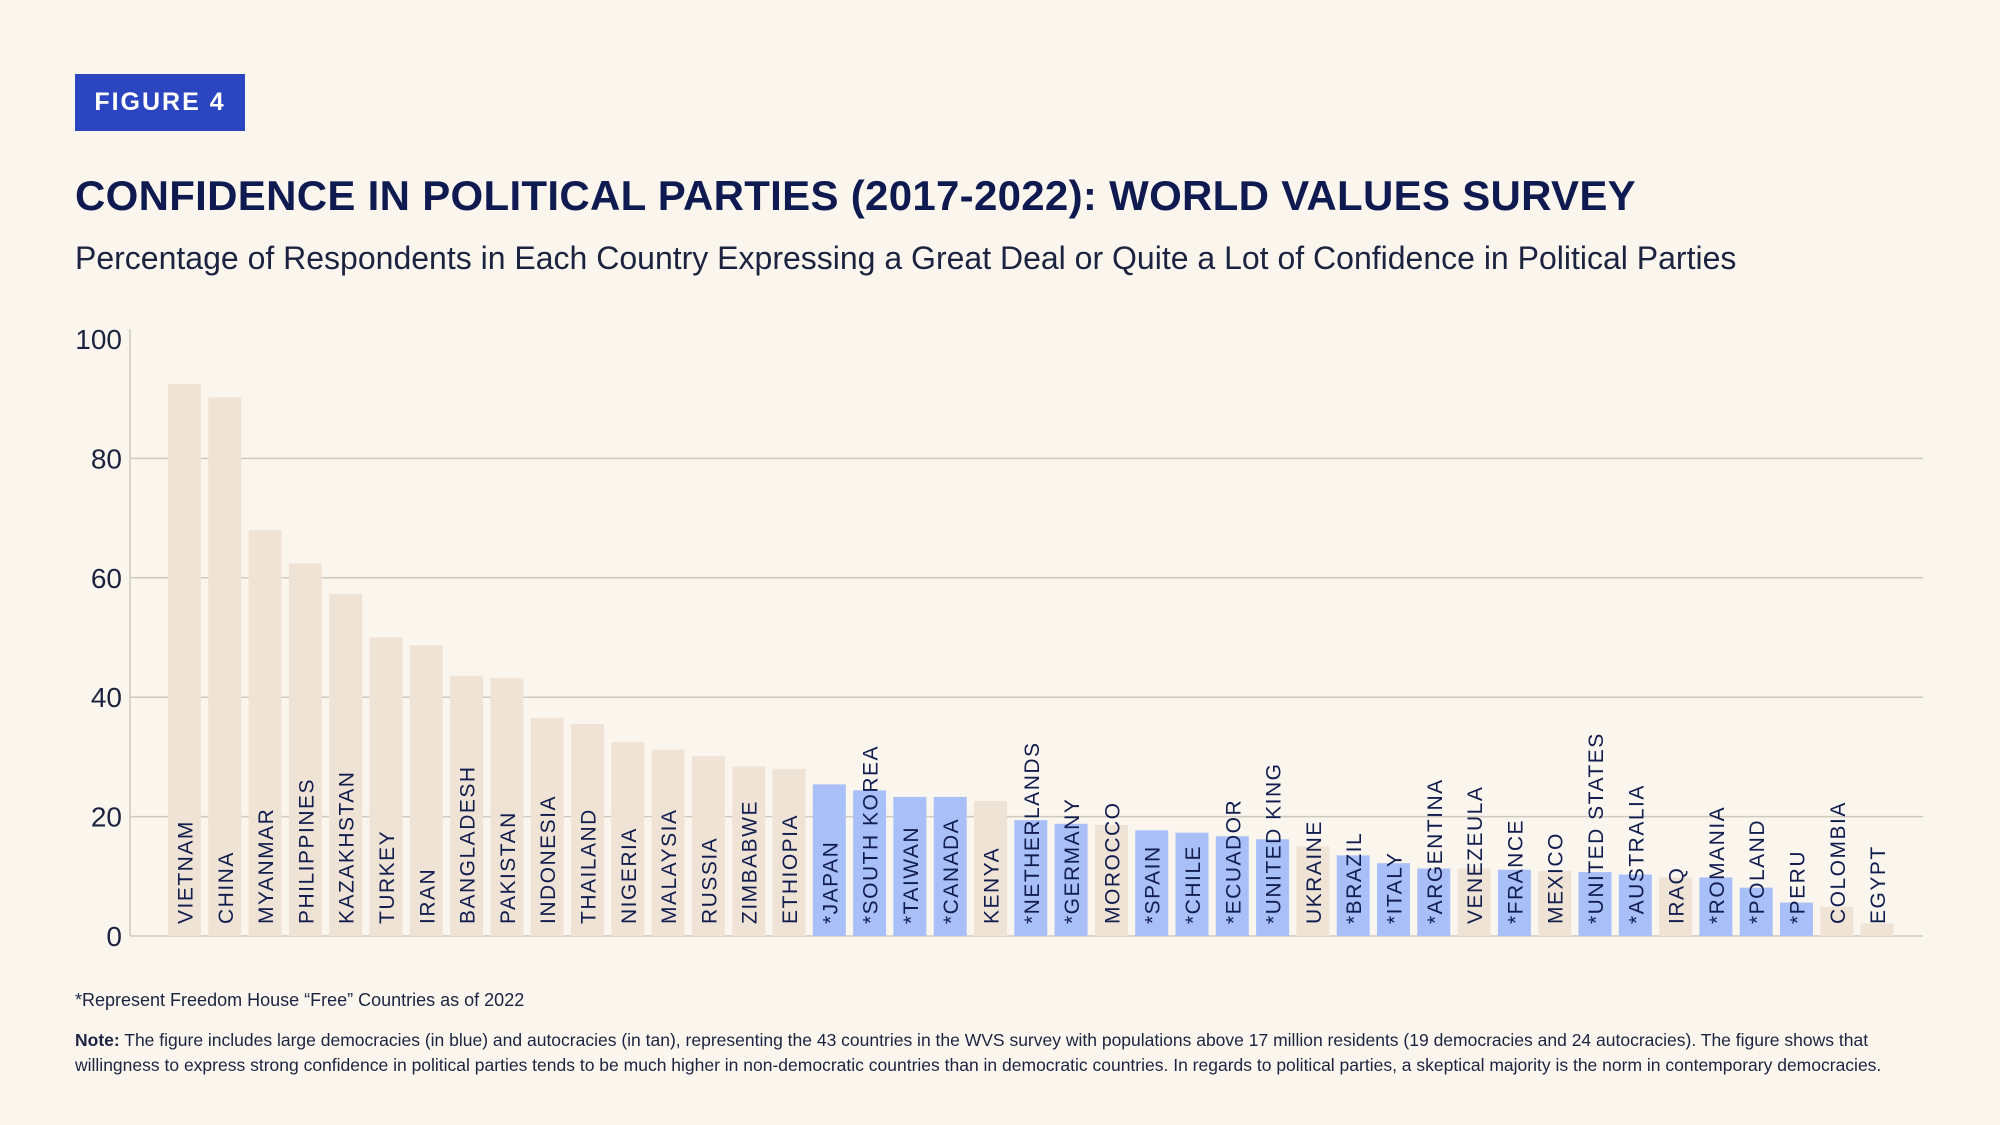 This screenshot has width=2000, height=1125. I want to click on x-tick-label: *TAIWAN, so click(911, 875).